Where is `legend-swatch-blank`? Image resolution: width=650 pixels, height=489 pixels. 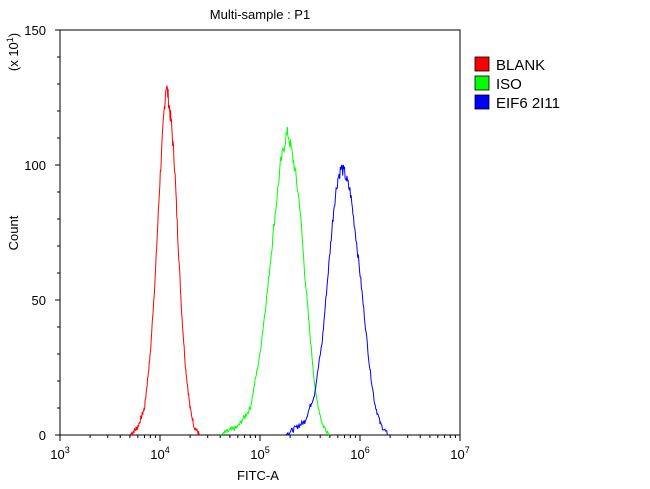
legend-swatch-blank is located at coordinates (482, 64).